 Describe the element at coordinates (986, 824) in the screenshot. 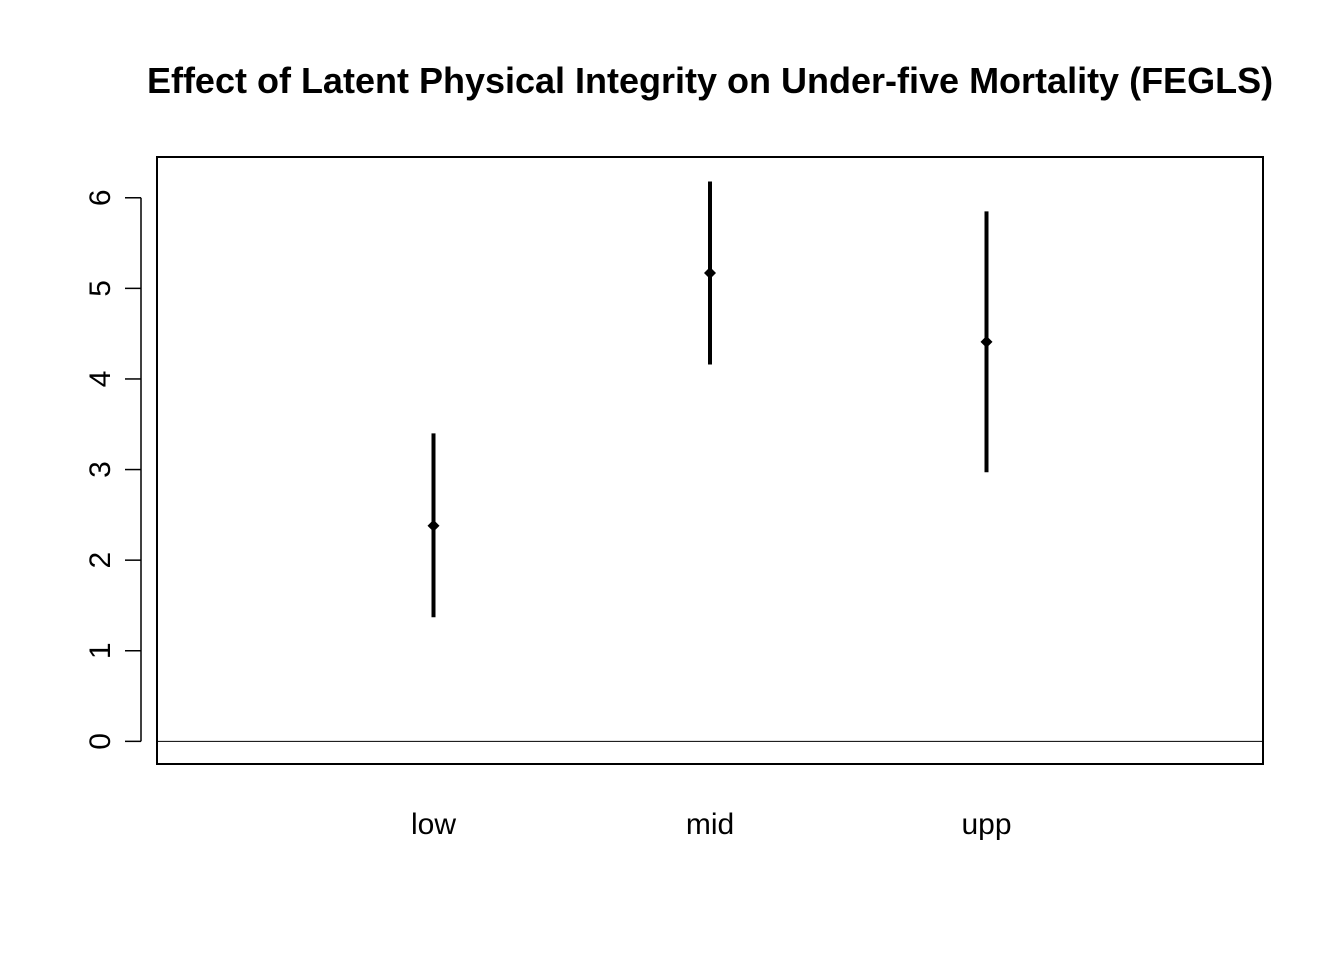

I see `x-tick-label: upp` at that location.